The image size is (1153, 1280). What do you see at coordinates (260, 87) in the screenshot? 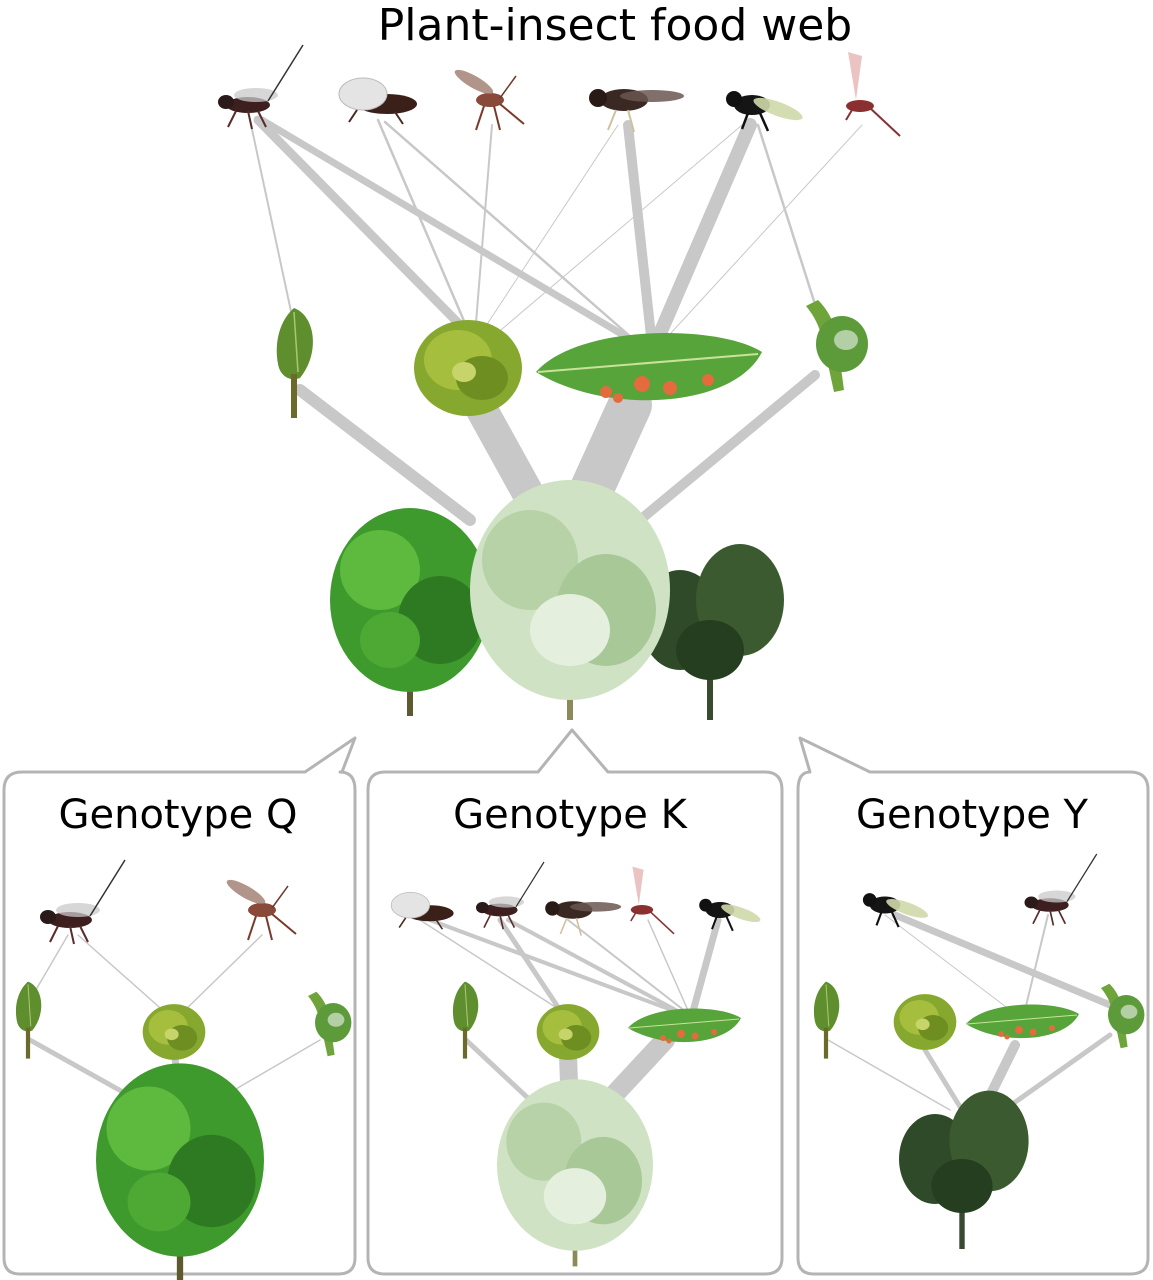
I see `wasp-icon` at bounding box center [260, 87].